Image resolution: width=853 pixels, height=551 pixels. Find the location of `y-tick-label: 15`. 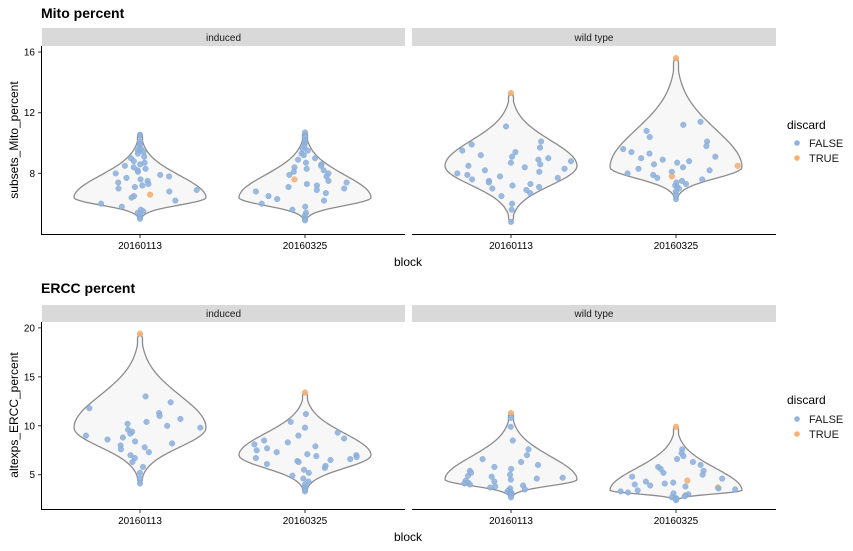

y-tick-label: 15 is located at coordinates (30, 377).